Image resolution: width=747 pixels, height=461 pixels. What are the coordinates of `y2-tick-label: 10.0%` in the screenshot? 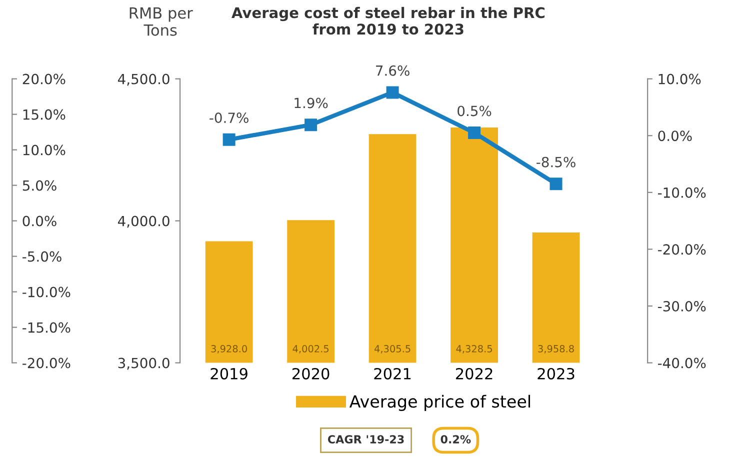 It's located at (679, 79).